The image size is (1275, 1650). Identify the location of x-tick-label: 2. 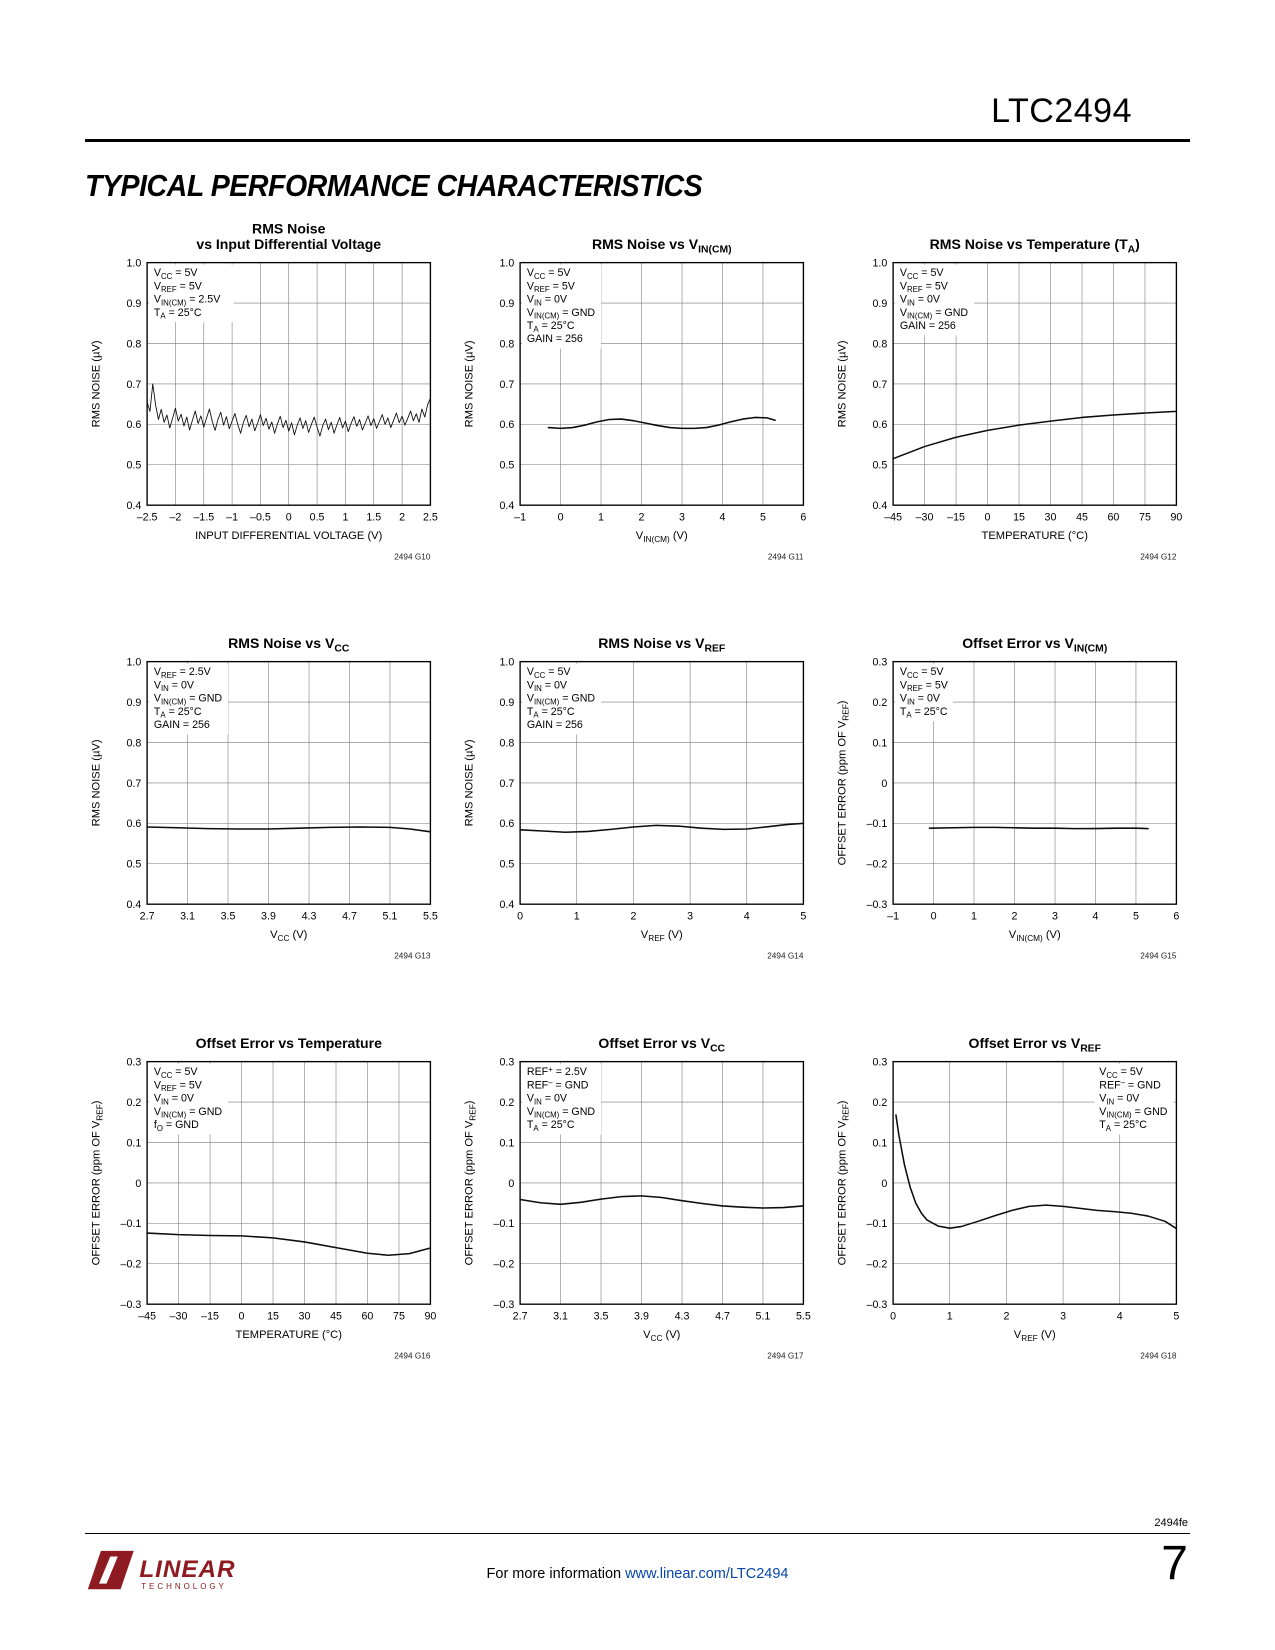
(642, 518).